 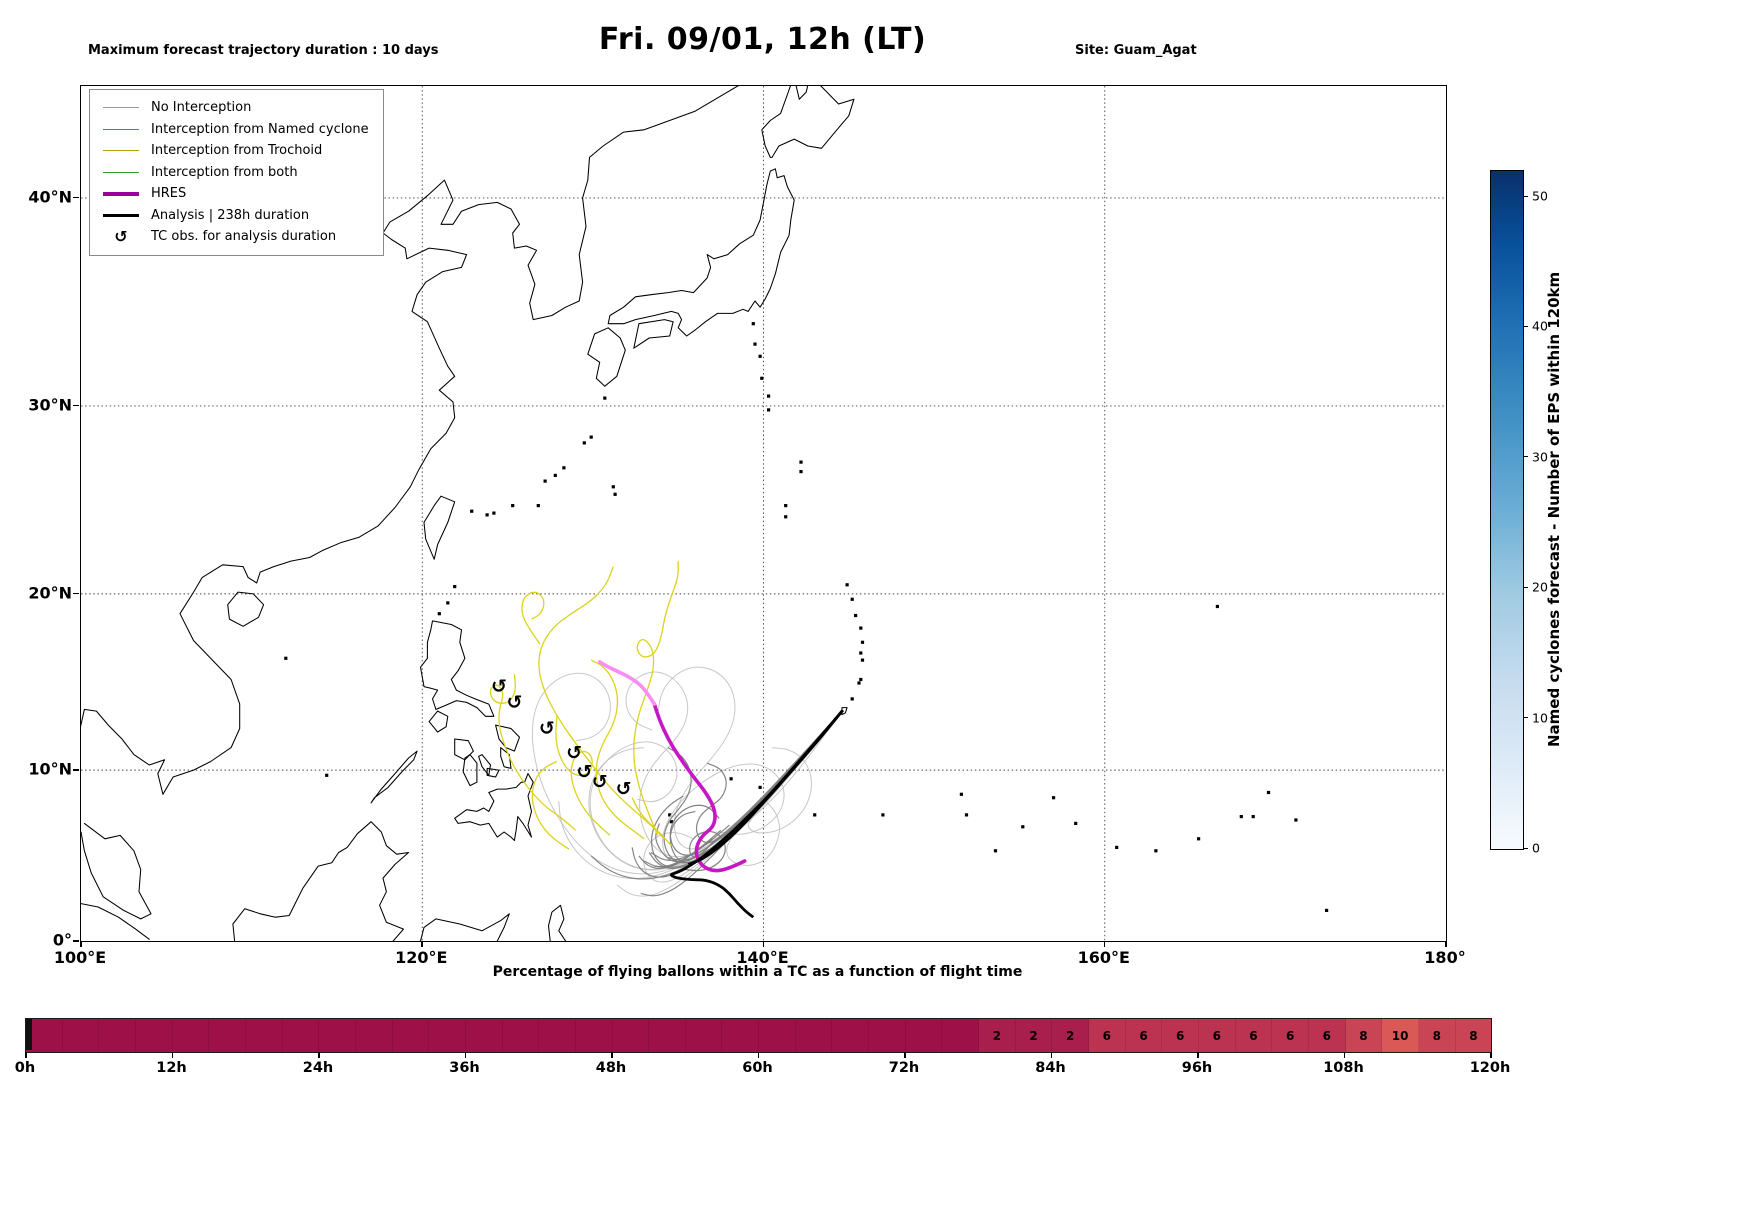 What do you see at coordinates (234, 108) in the screenshot?
I see `legend-item: No Interception` at bounding box center [234, 108].